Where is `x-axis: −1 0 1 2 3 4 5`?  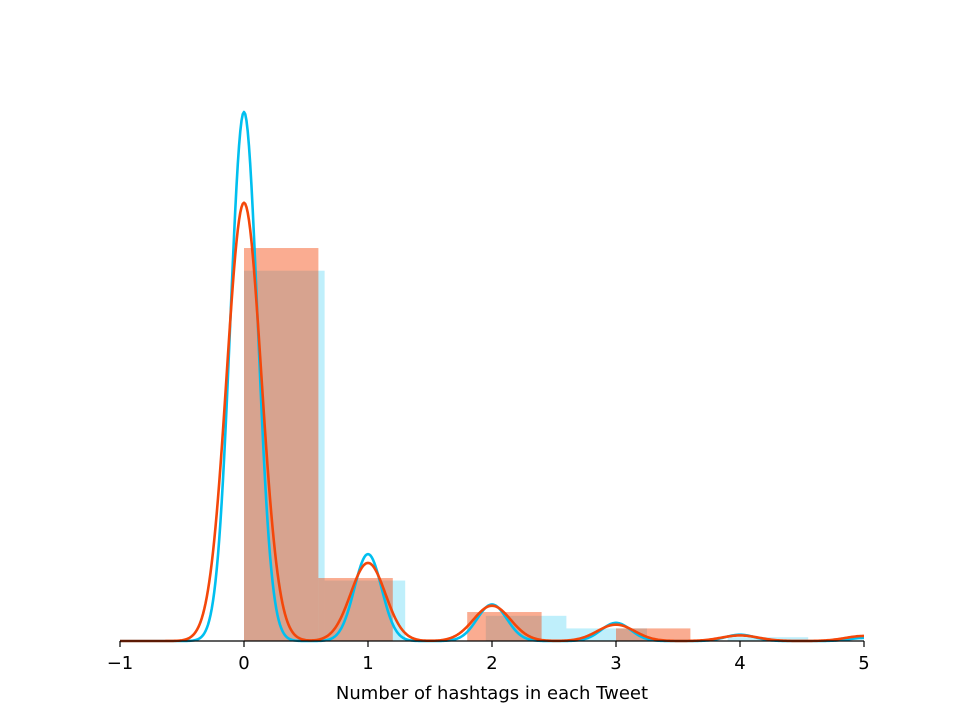
x-axis: −1 0 1 2 3 4 5 is located at coordinates (488, 657).